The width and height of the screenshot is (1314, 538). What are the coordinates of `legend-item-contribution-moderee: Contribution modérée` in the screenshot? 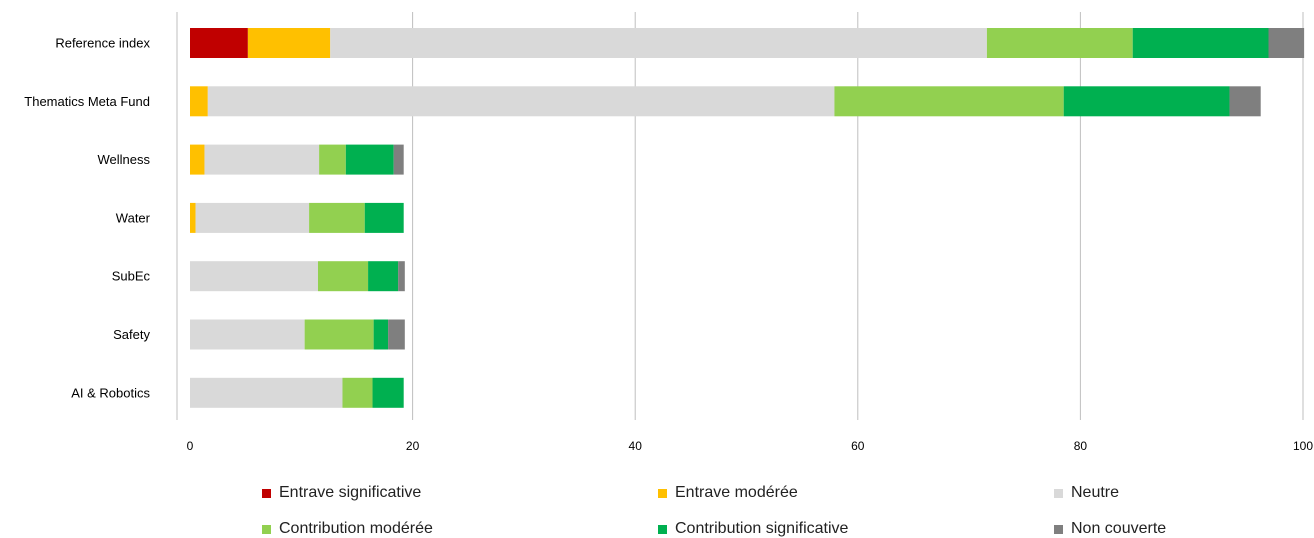 It's located at (347, 529).